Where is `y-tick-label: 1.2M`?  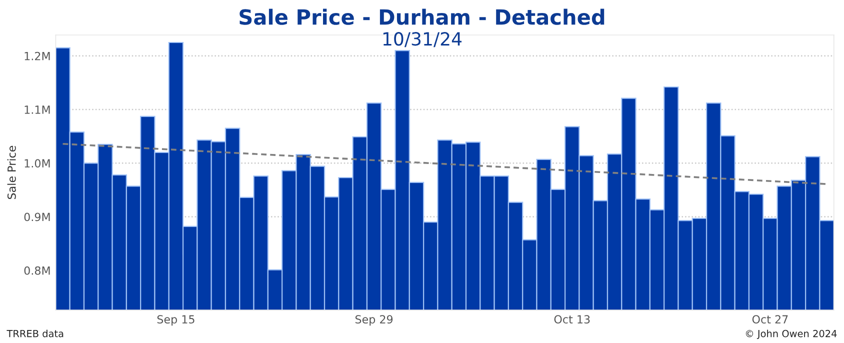
y-tick-label: 1.2M is located at coordinates (37, 56).